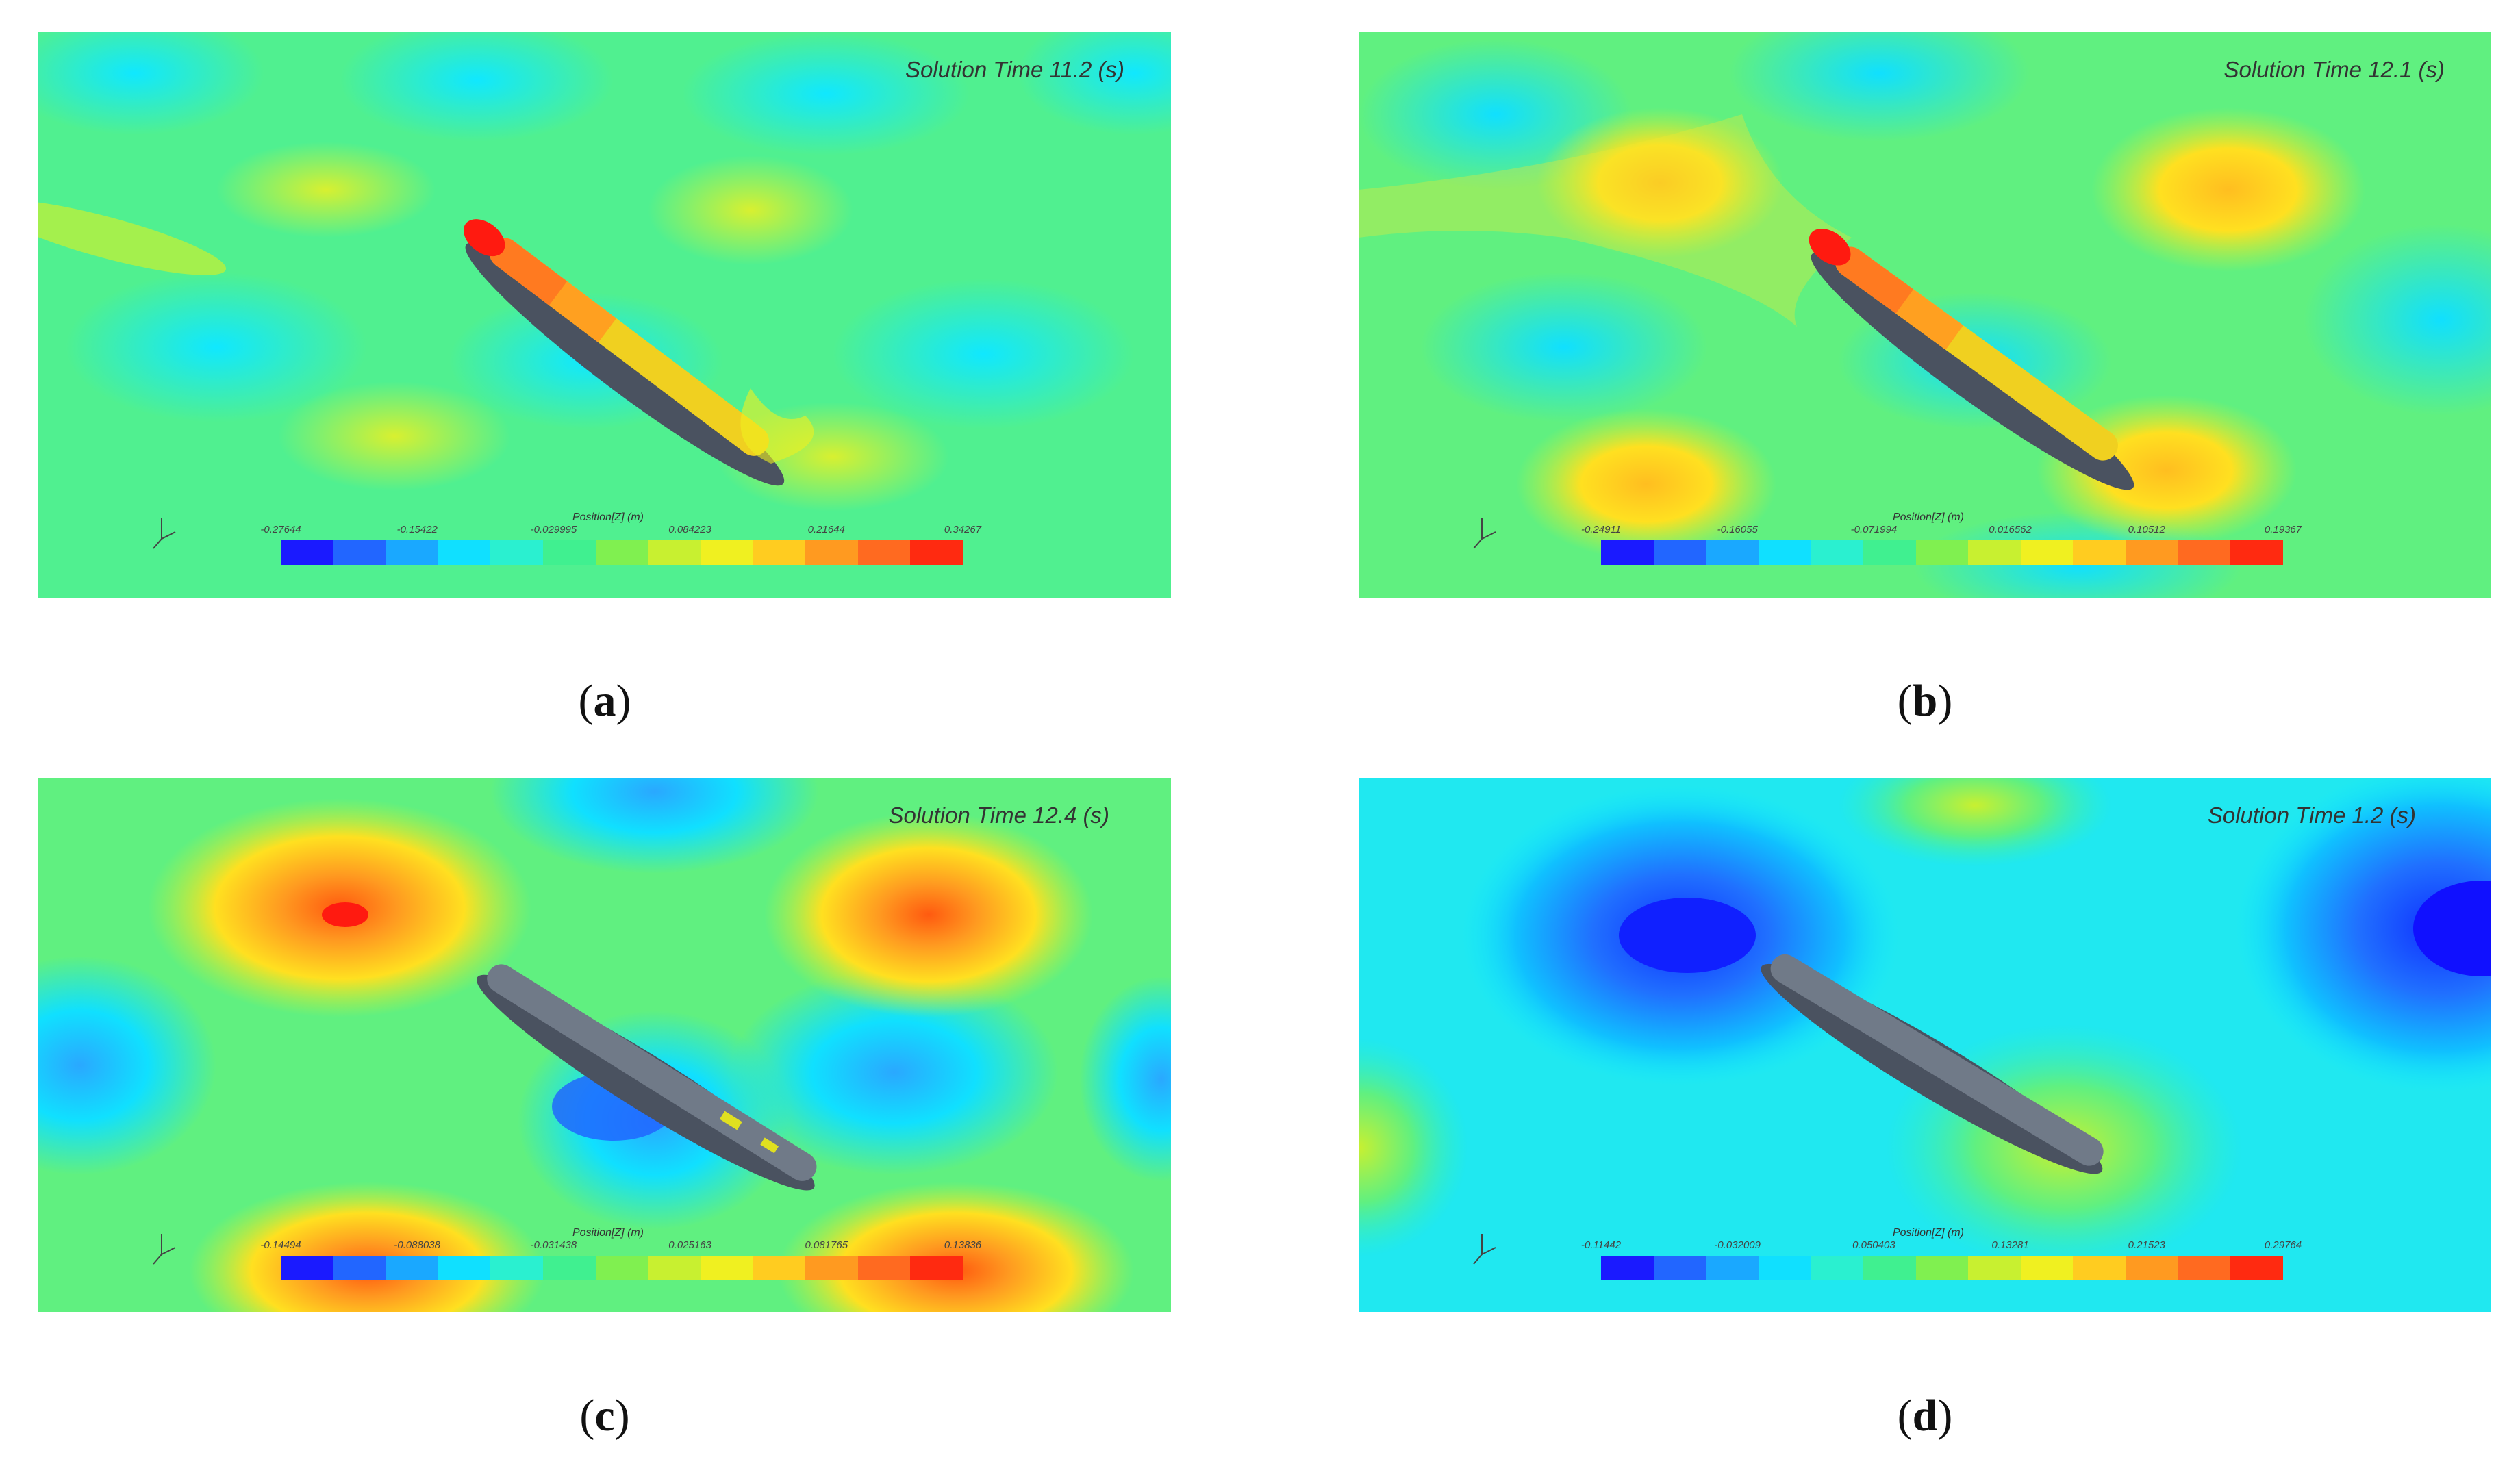 This screenshot has height=1468, width=2520. I want to click on ship-hull-b, so click(1971, 359).